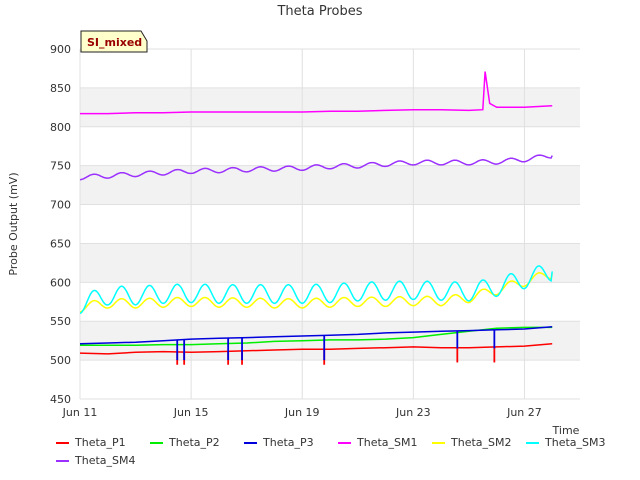 This screenshot has width=640, height=480. I want to click on legend-label: Theta_P2, so click(194, 442).